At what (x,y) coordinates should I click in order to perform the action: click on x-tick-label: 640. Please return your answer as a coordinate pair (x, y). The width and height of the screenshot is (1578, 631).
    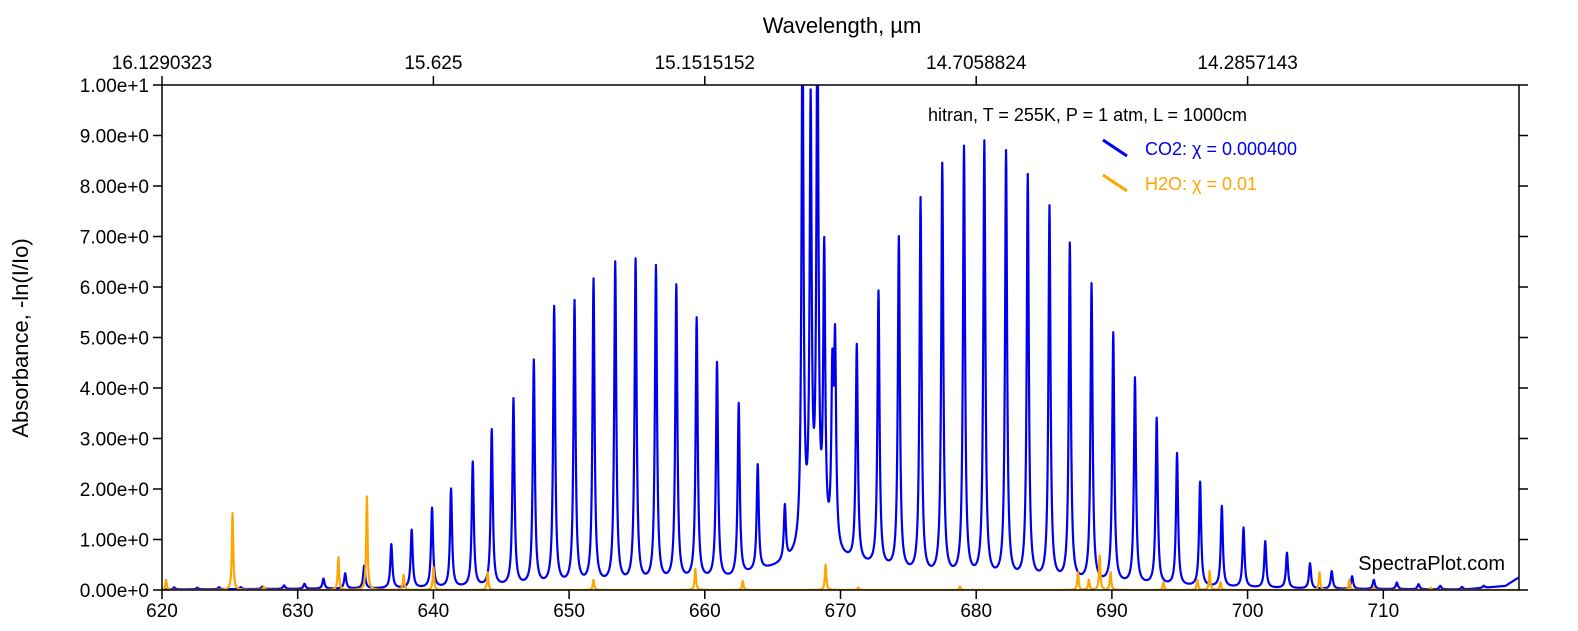
    Looking at the image, I should click on (434, 611).